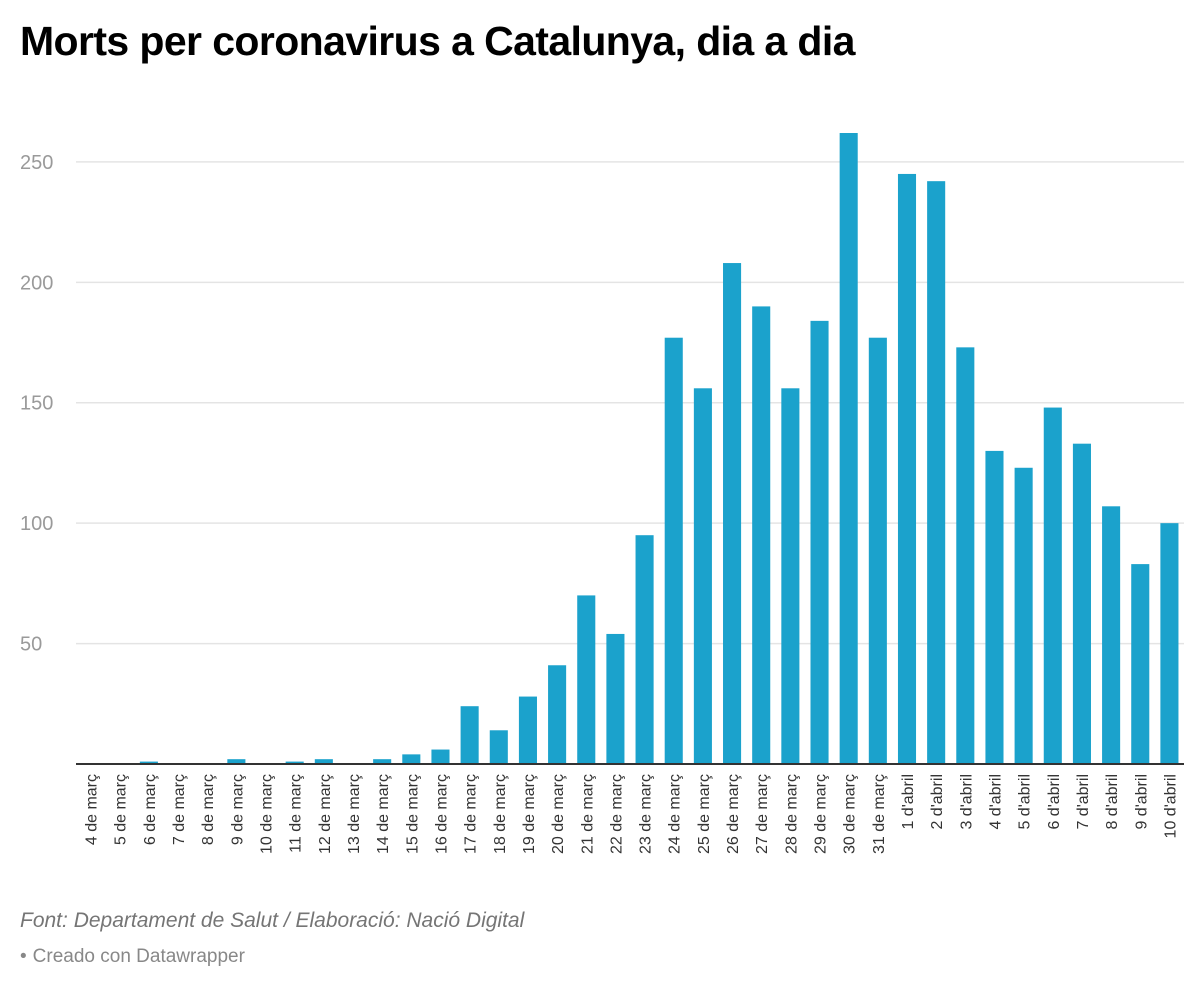 Image resolution: width=1200 pixels, height=1006 pixels. I want to click on x-tick-label: 31 de març, so click(879, 814).